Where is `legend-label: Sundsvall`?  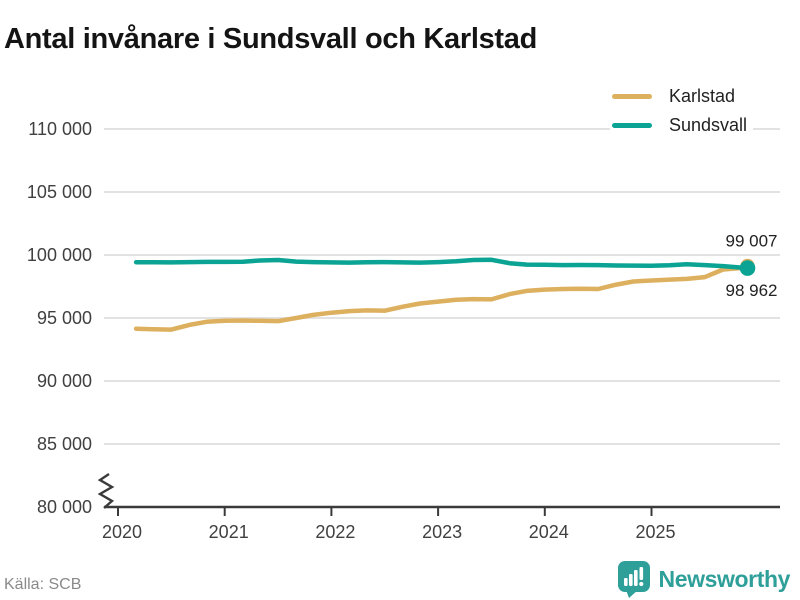
legend-label: Sundsvall is located at coordinates (708, 125).